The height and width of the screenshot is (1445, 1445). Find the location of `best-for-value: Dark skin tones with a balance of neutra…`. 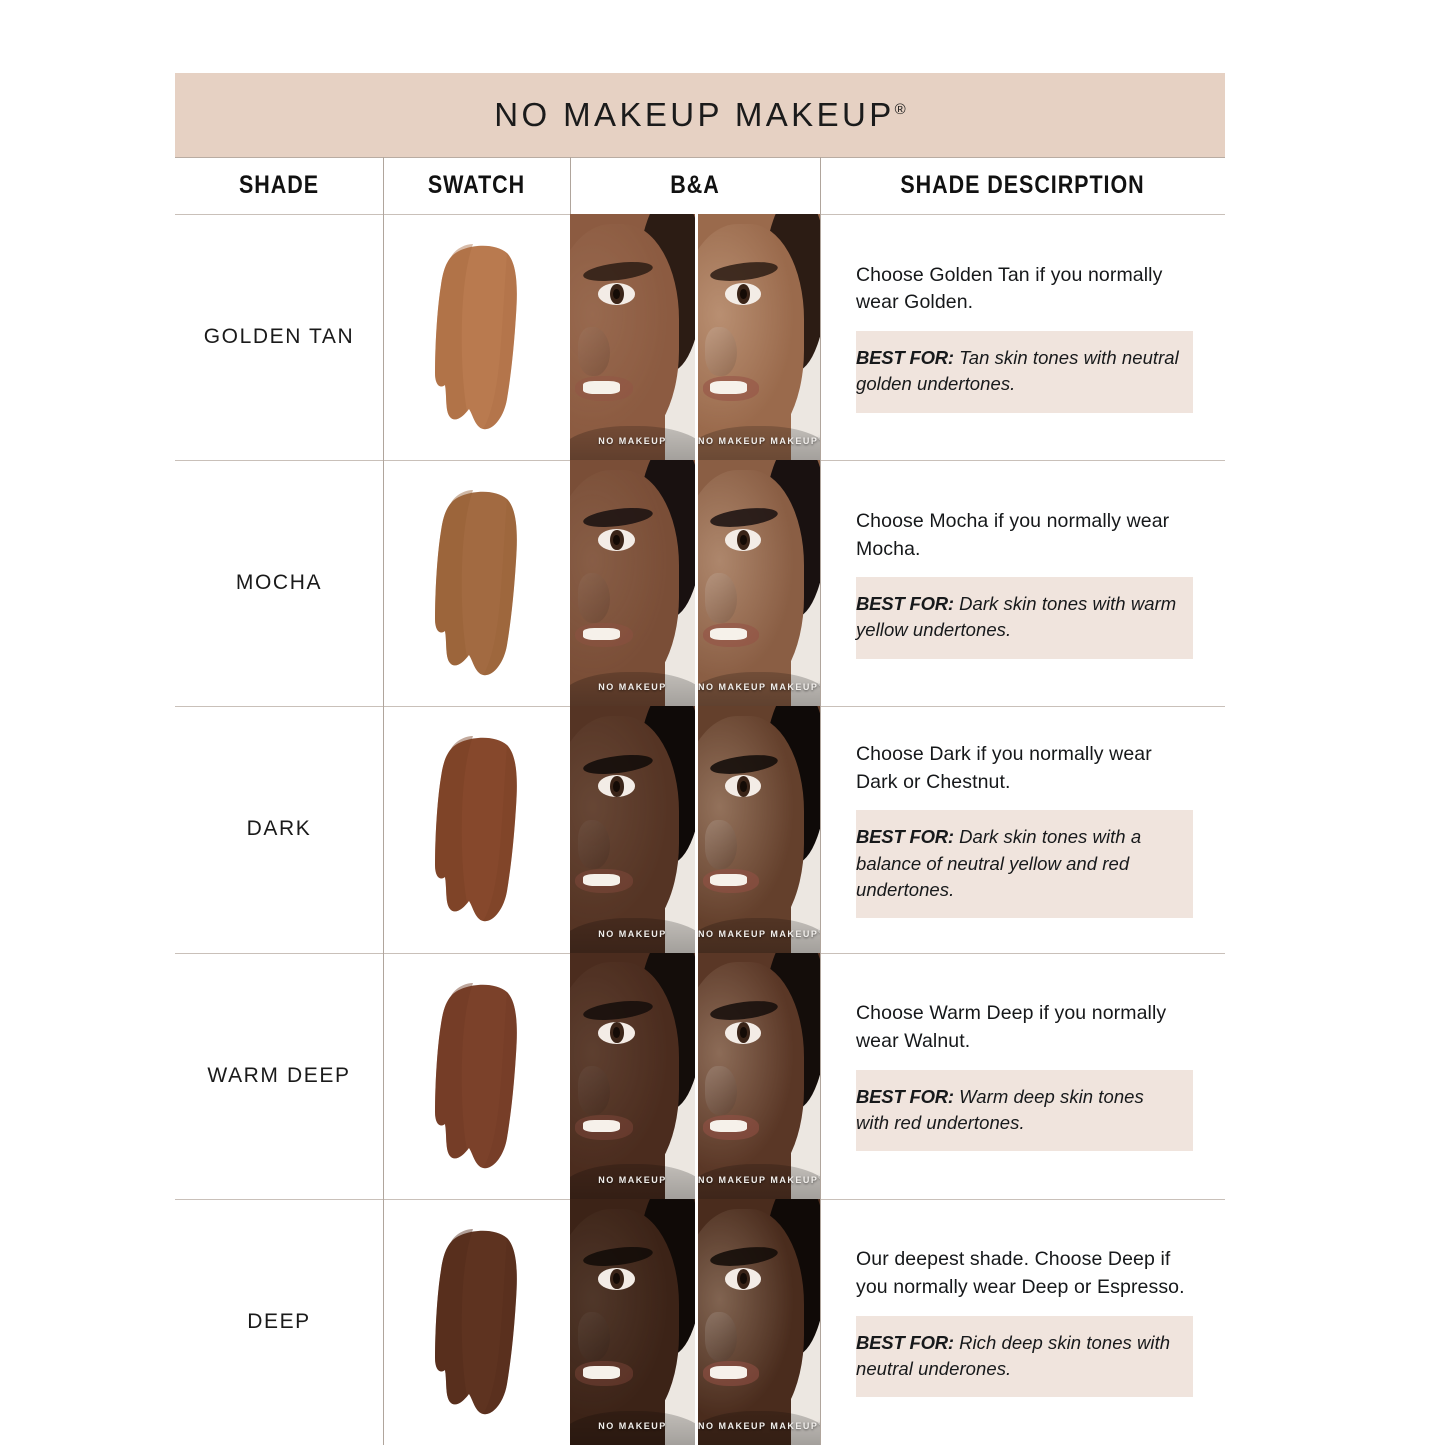

best-for-value: Dark skin tones with a balance of neutra… is located at coordinates (999, 863).